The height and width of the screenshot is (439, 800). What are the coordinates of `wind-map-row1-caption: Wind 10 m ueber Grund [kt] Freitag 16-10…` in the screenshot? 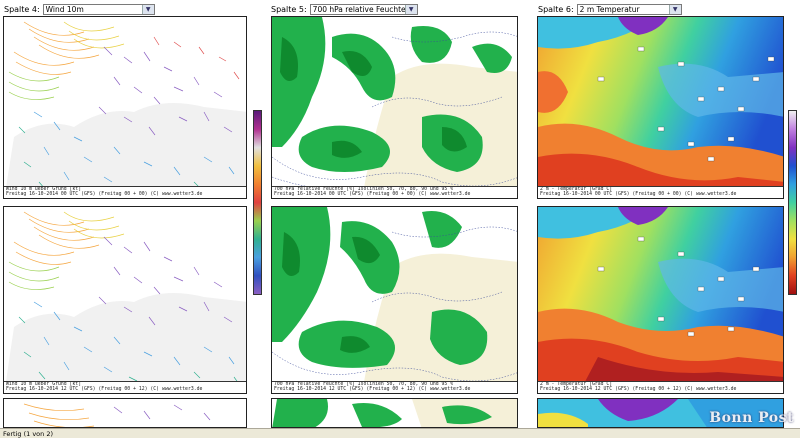 It's located at (125, 192).